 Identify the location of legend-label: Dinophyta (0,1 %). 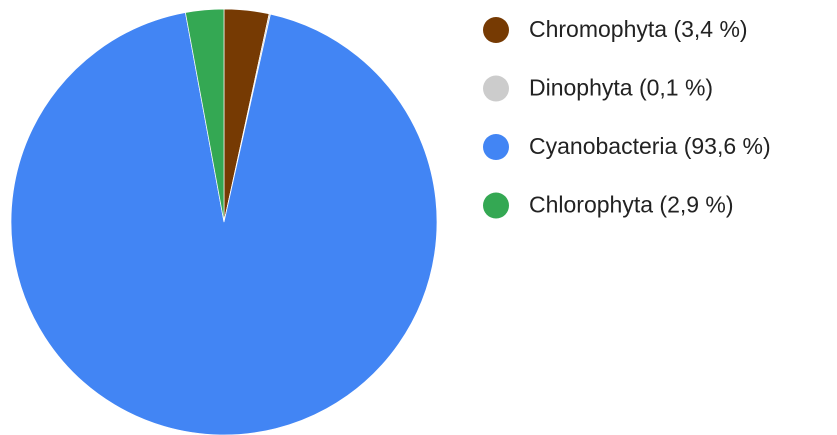
(621, 88).